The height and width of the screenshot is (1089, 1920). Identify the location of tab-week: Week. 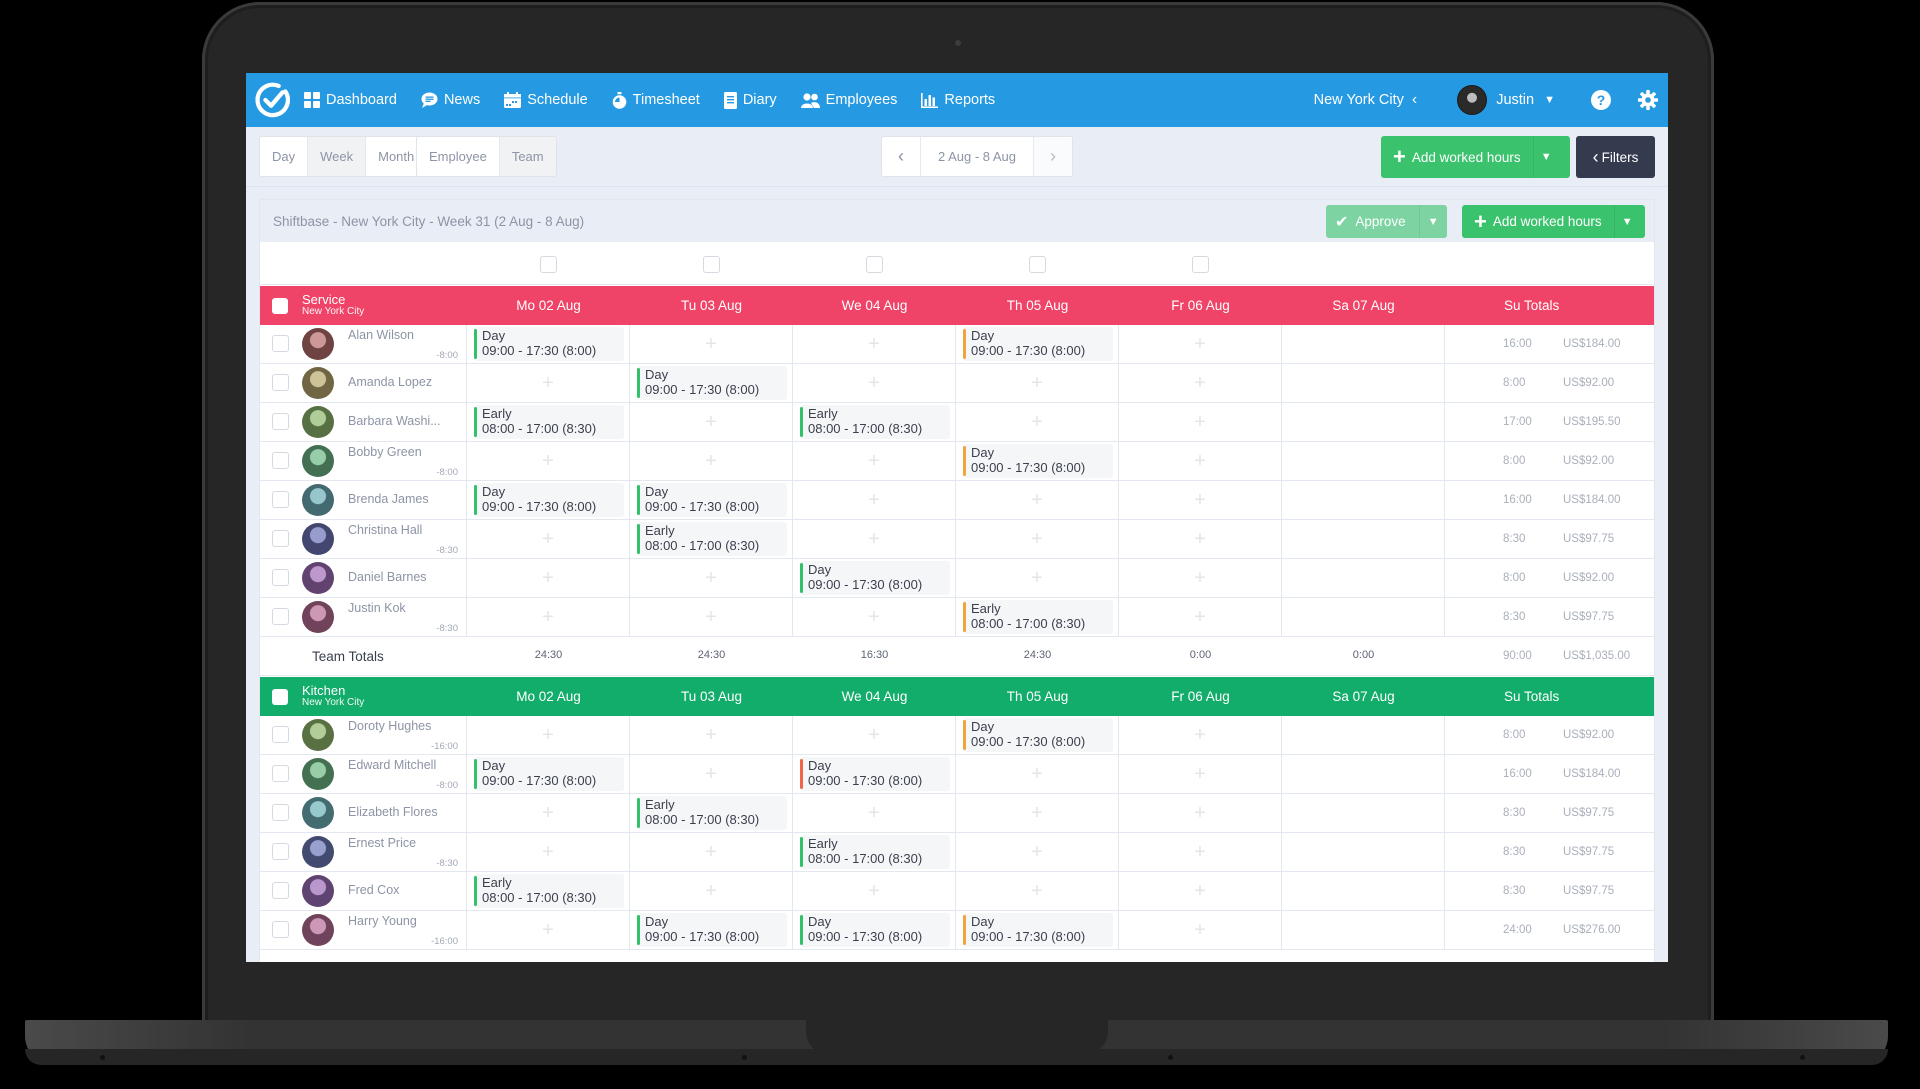
(337, 156).